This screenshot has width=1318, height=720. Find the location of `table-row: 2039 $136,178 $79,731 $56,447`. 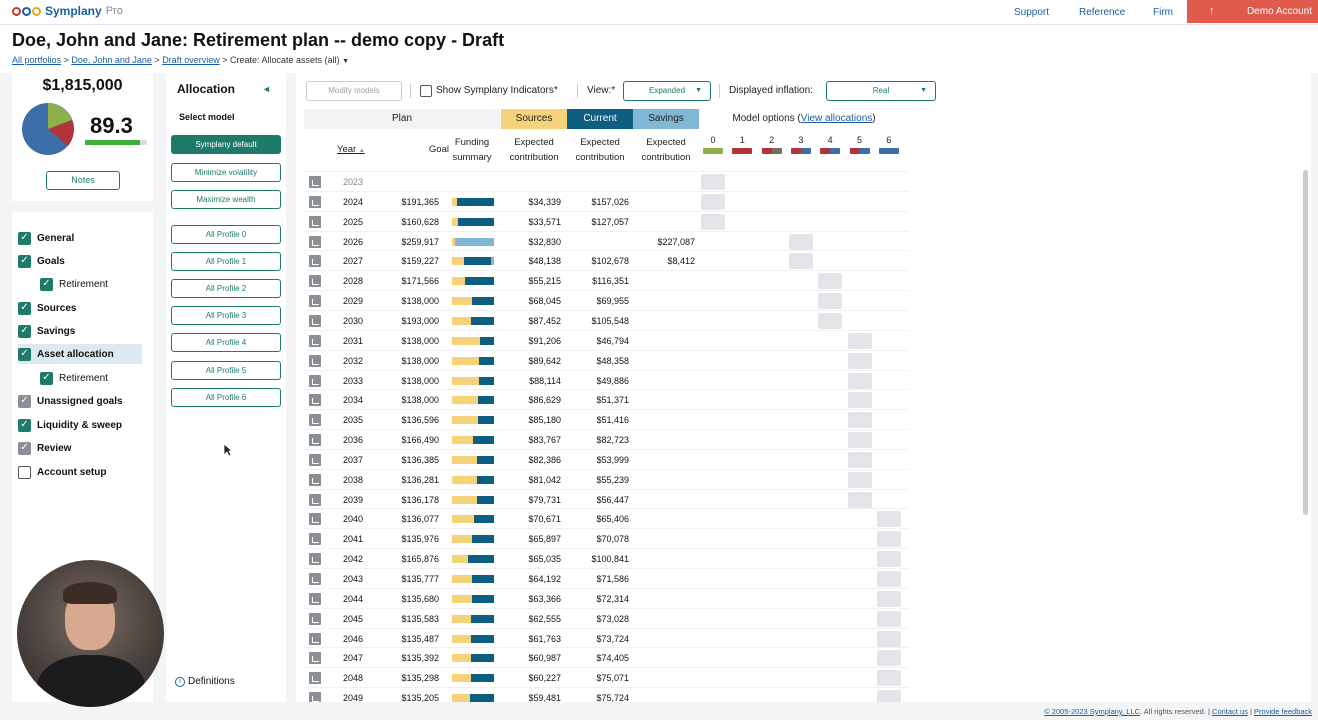

table-row: 2039 $136,178 $79,731 $56,447 is located at coordinates (606, 498).